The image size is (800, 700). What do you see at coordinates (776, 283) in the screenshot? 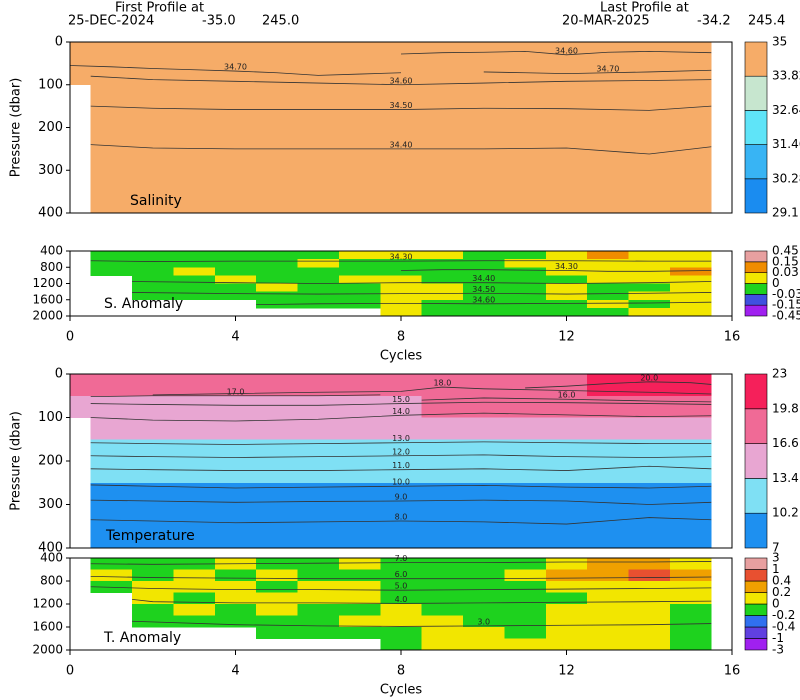
I see `colorbar-label: 0` at bounding box center [776, 283].